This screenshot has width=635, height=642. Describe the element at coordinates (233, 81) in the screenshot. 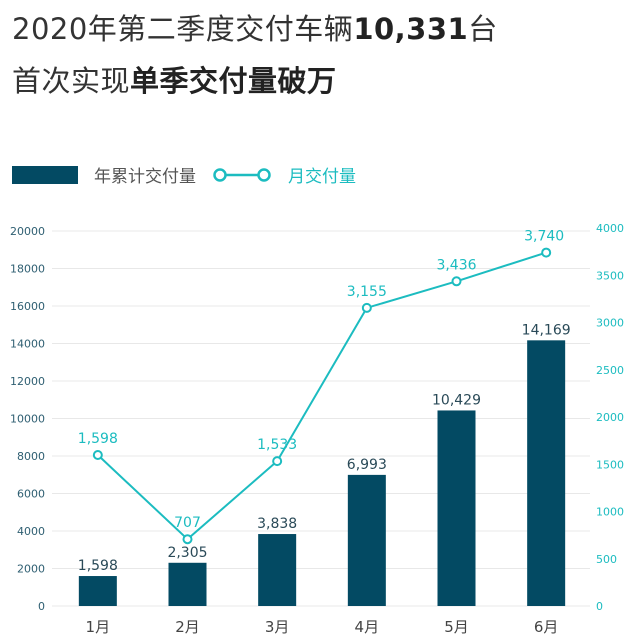

I see `subtitle-highlight: 单季交付量破万` at that location.